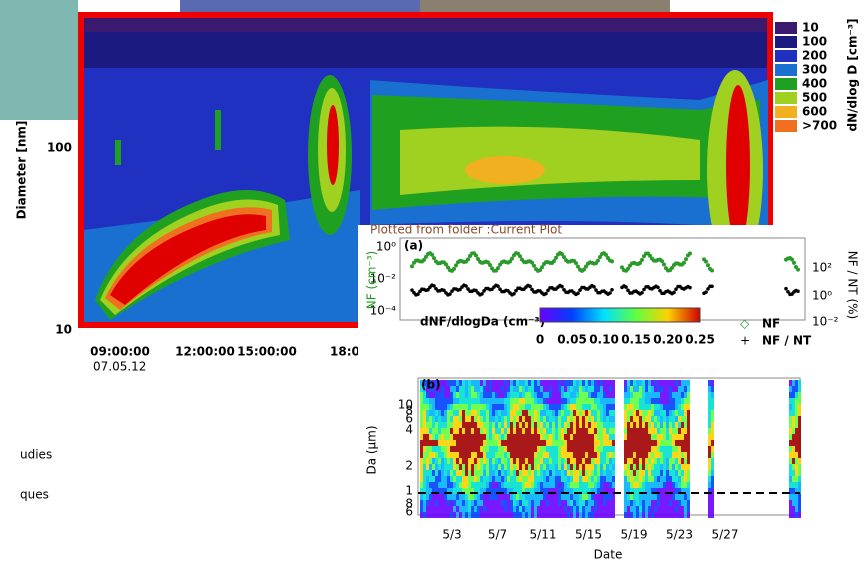 The width and height of the screenshot is (865, 562). Describe the element at coordinates (63, 330) in the screenshot. I see `y-tick-label: 10` at that location.